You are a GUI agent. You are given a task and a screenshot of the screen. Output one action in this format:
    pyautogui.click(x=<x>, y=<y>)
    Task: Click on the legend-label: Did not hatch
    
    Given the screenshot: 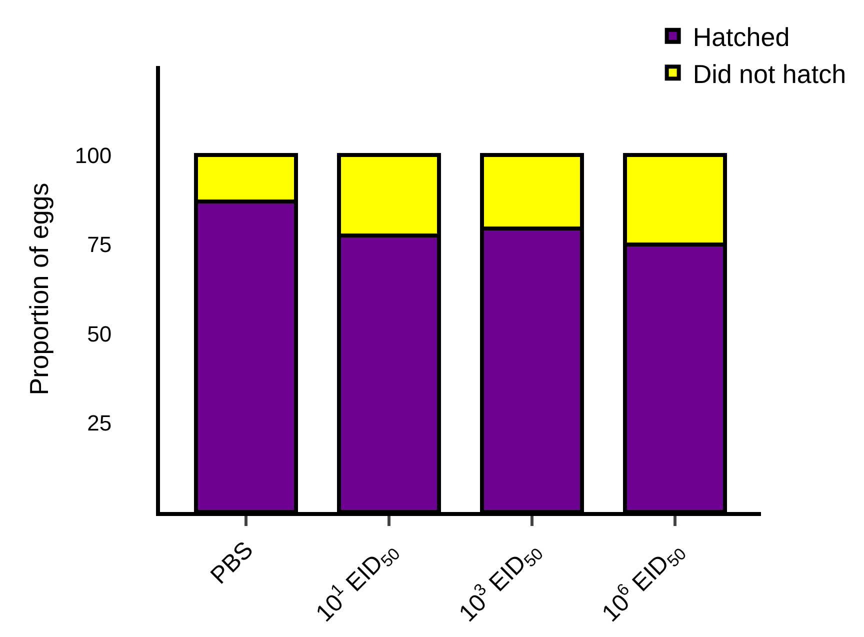 What is the action you would take?
    pyautogui.click(x=769, y=73)
    